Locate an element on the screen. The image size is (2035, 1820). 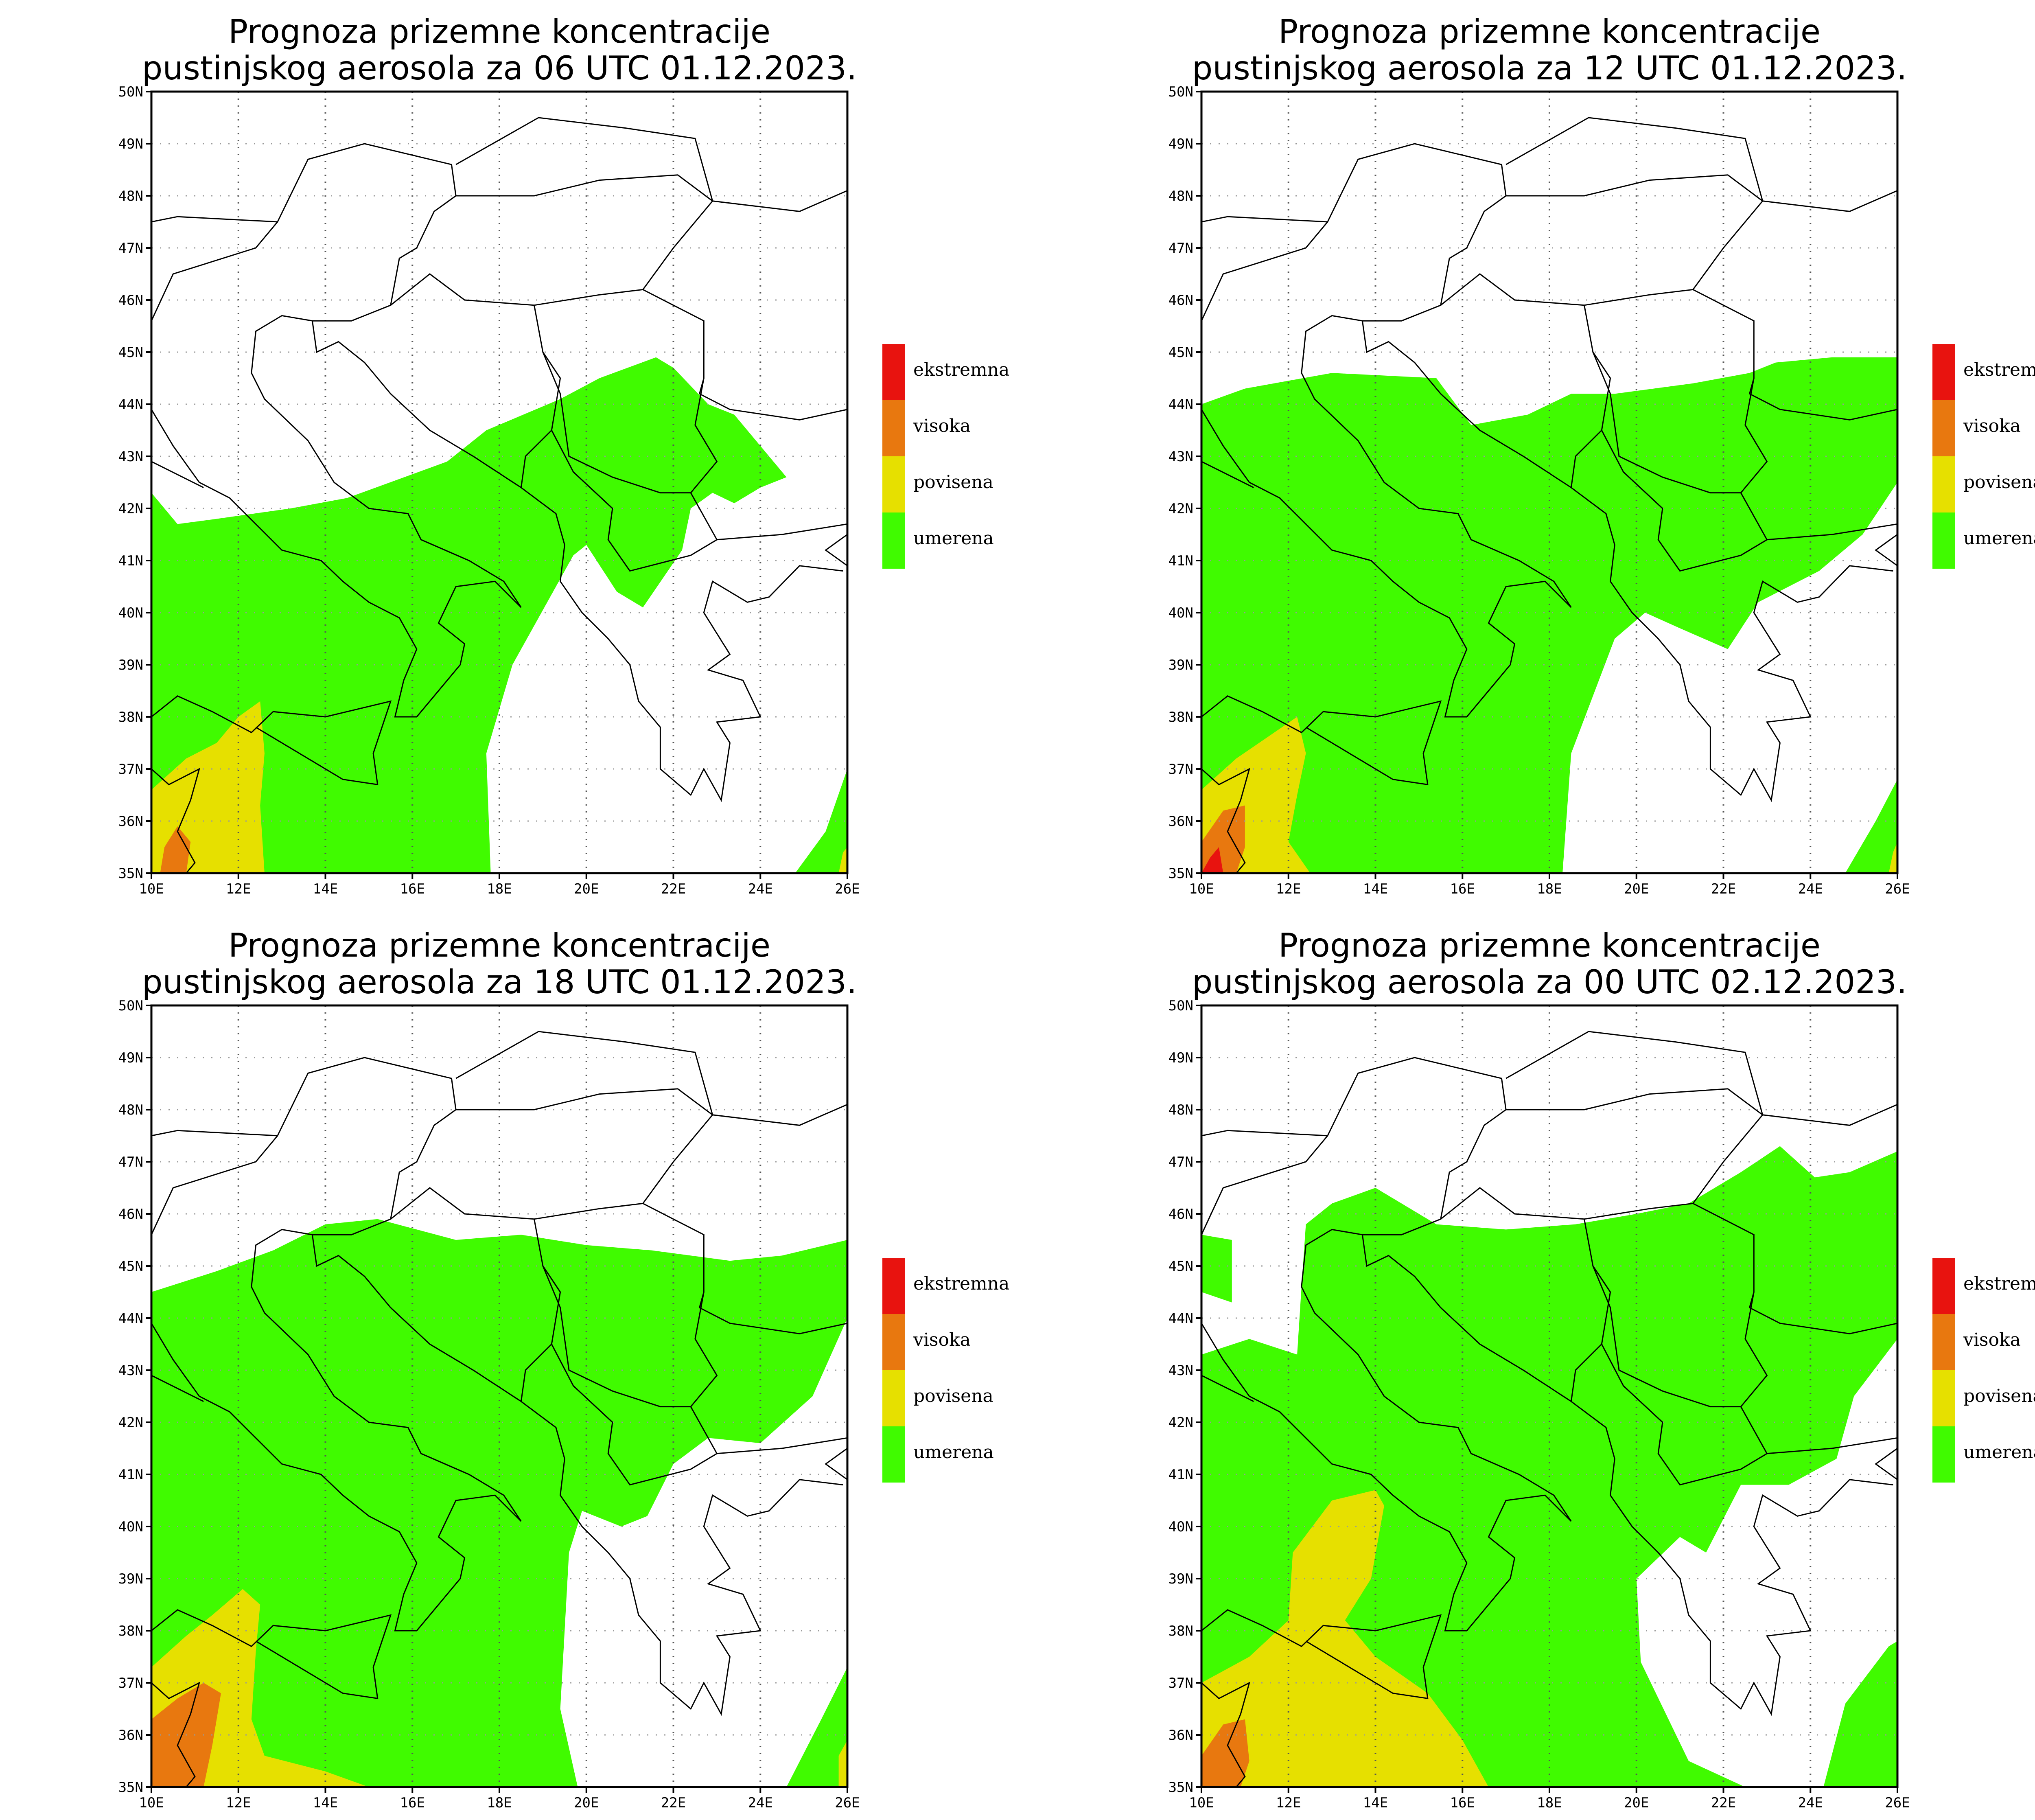
legend-label: umerena is located at coordinates (1999, 1453).